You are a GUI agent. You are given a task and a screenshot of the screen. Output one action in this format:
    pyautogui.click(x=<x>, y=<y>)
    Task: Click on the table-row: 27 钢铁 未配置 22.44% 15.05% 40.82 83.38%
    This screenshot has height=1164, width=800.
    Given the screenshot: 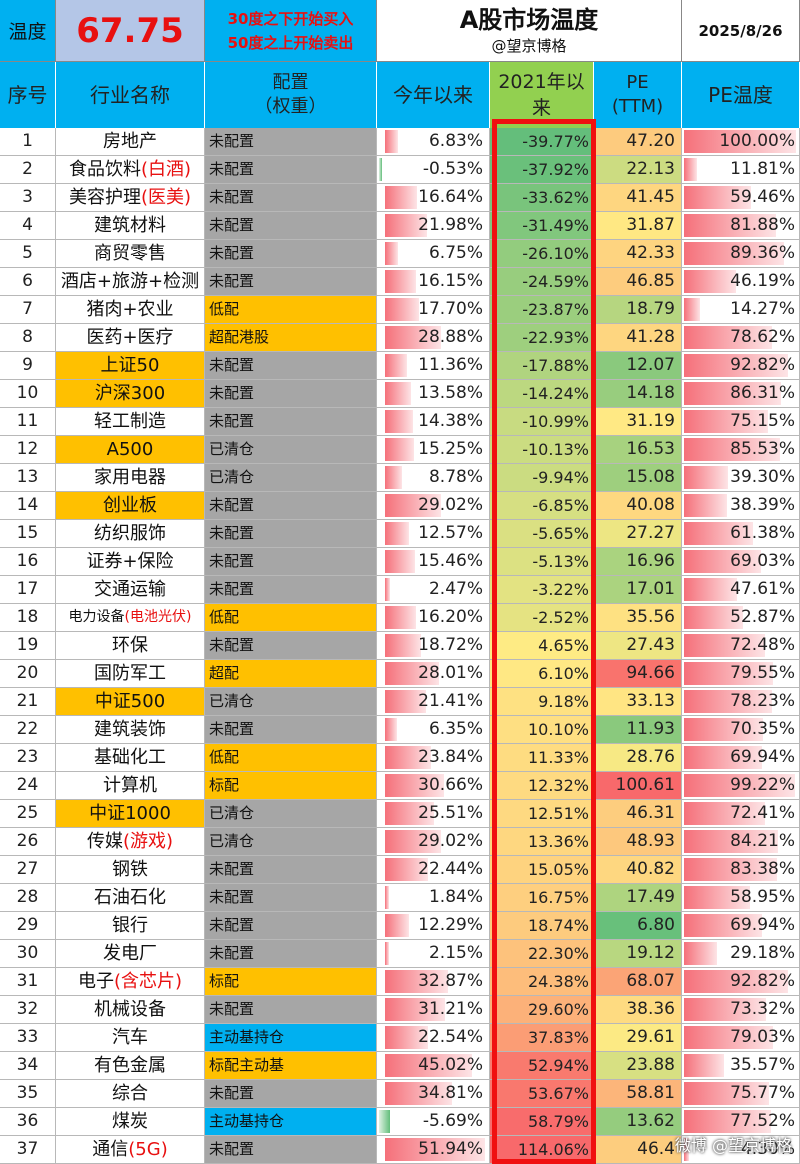 What is the action you would take?
    pyautogui.click(x=400, y=870)
    